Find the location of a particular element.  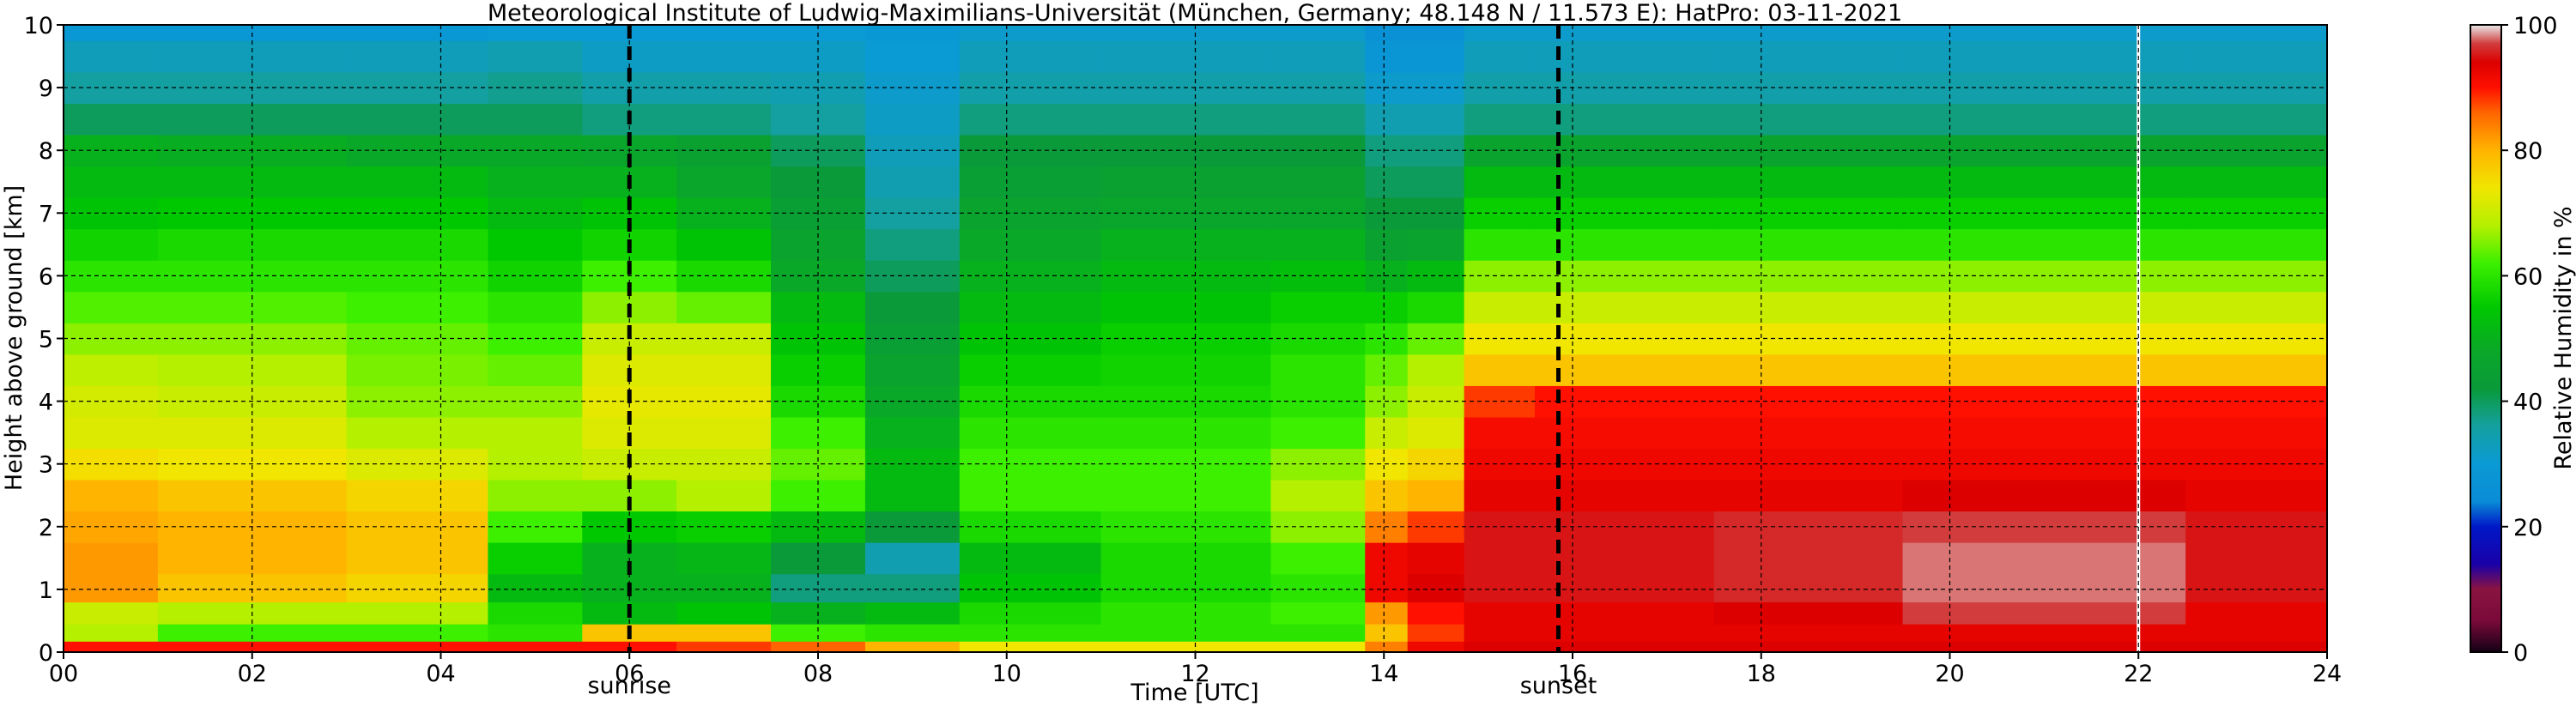

y-tick-label: 6 is located at coordinates (46, 277).